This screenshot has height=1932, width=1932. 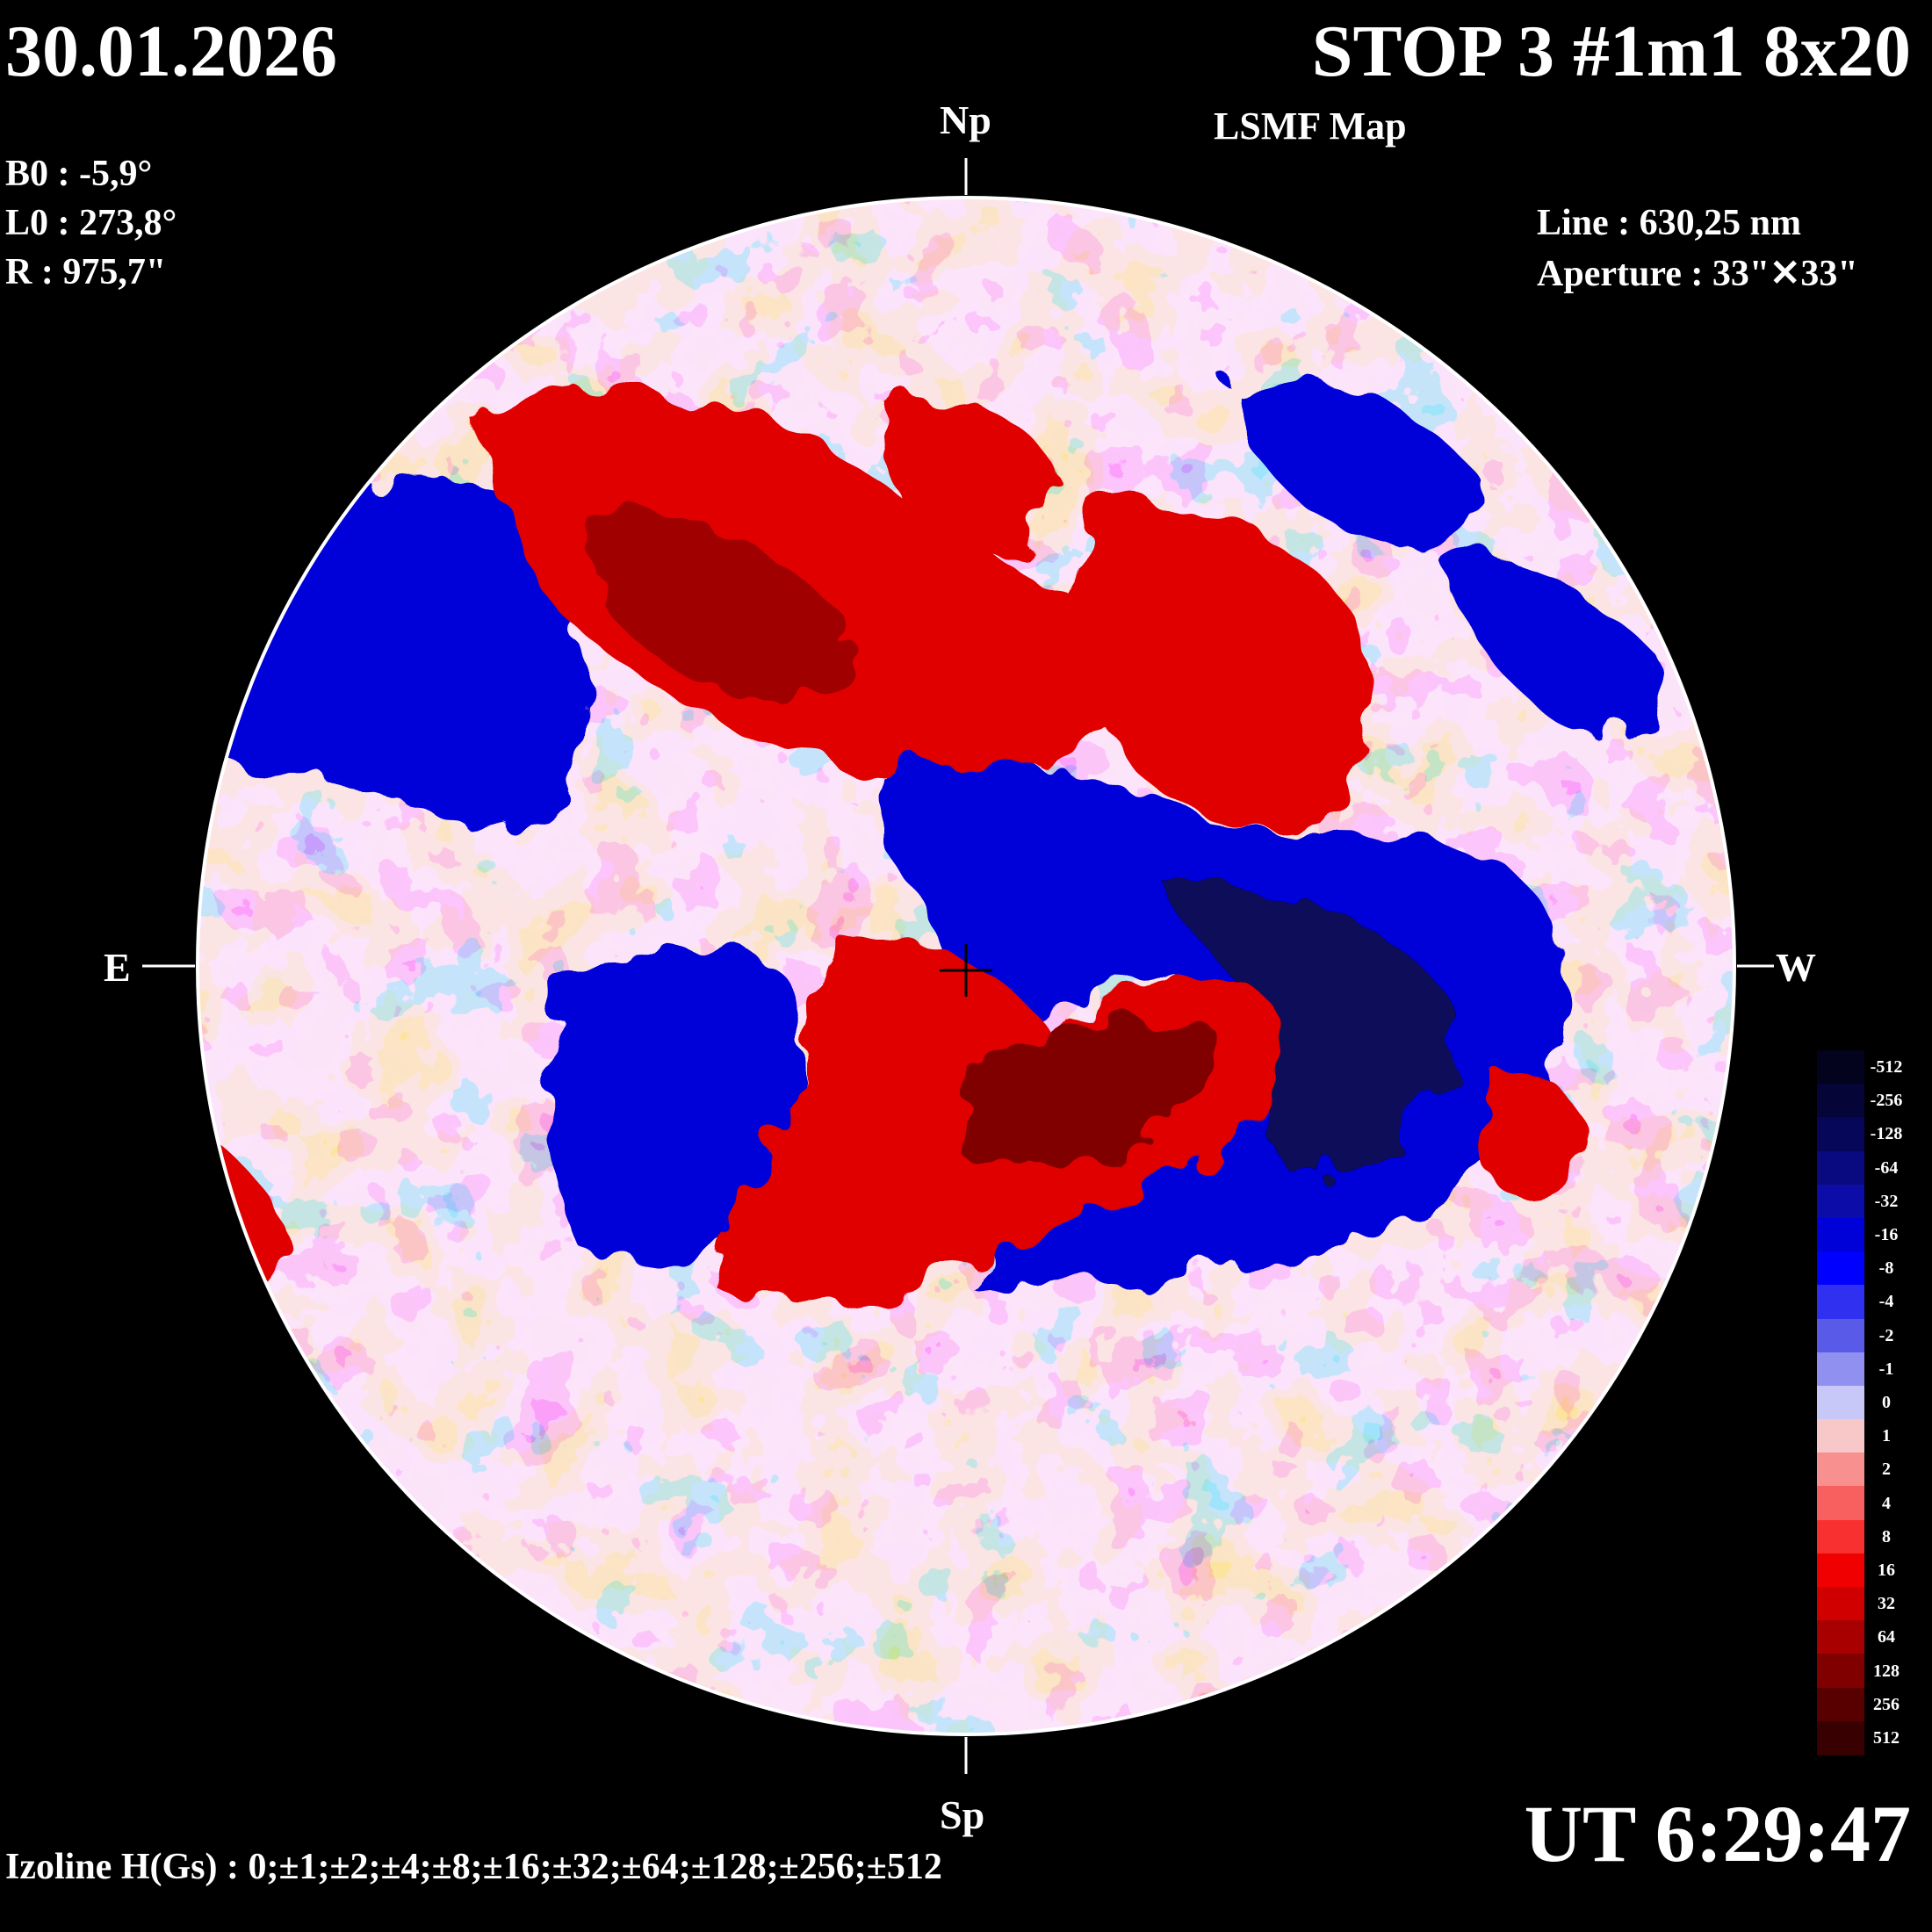 What do you see at coordinates (1886, 1604) in the screenshot?
I see `legend-label: 32` at bounding box center [1886, 1604].